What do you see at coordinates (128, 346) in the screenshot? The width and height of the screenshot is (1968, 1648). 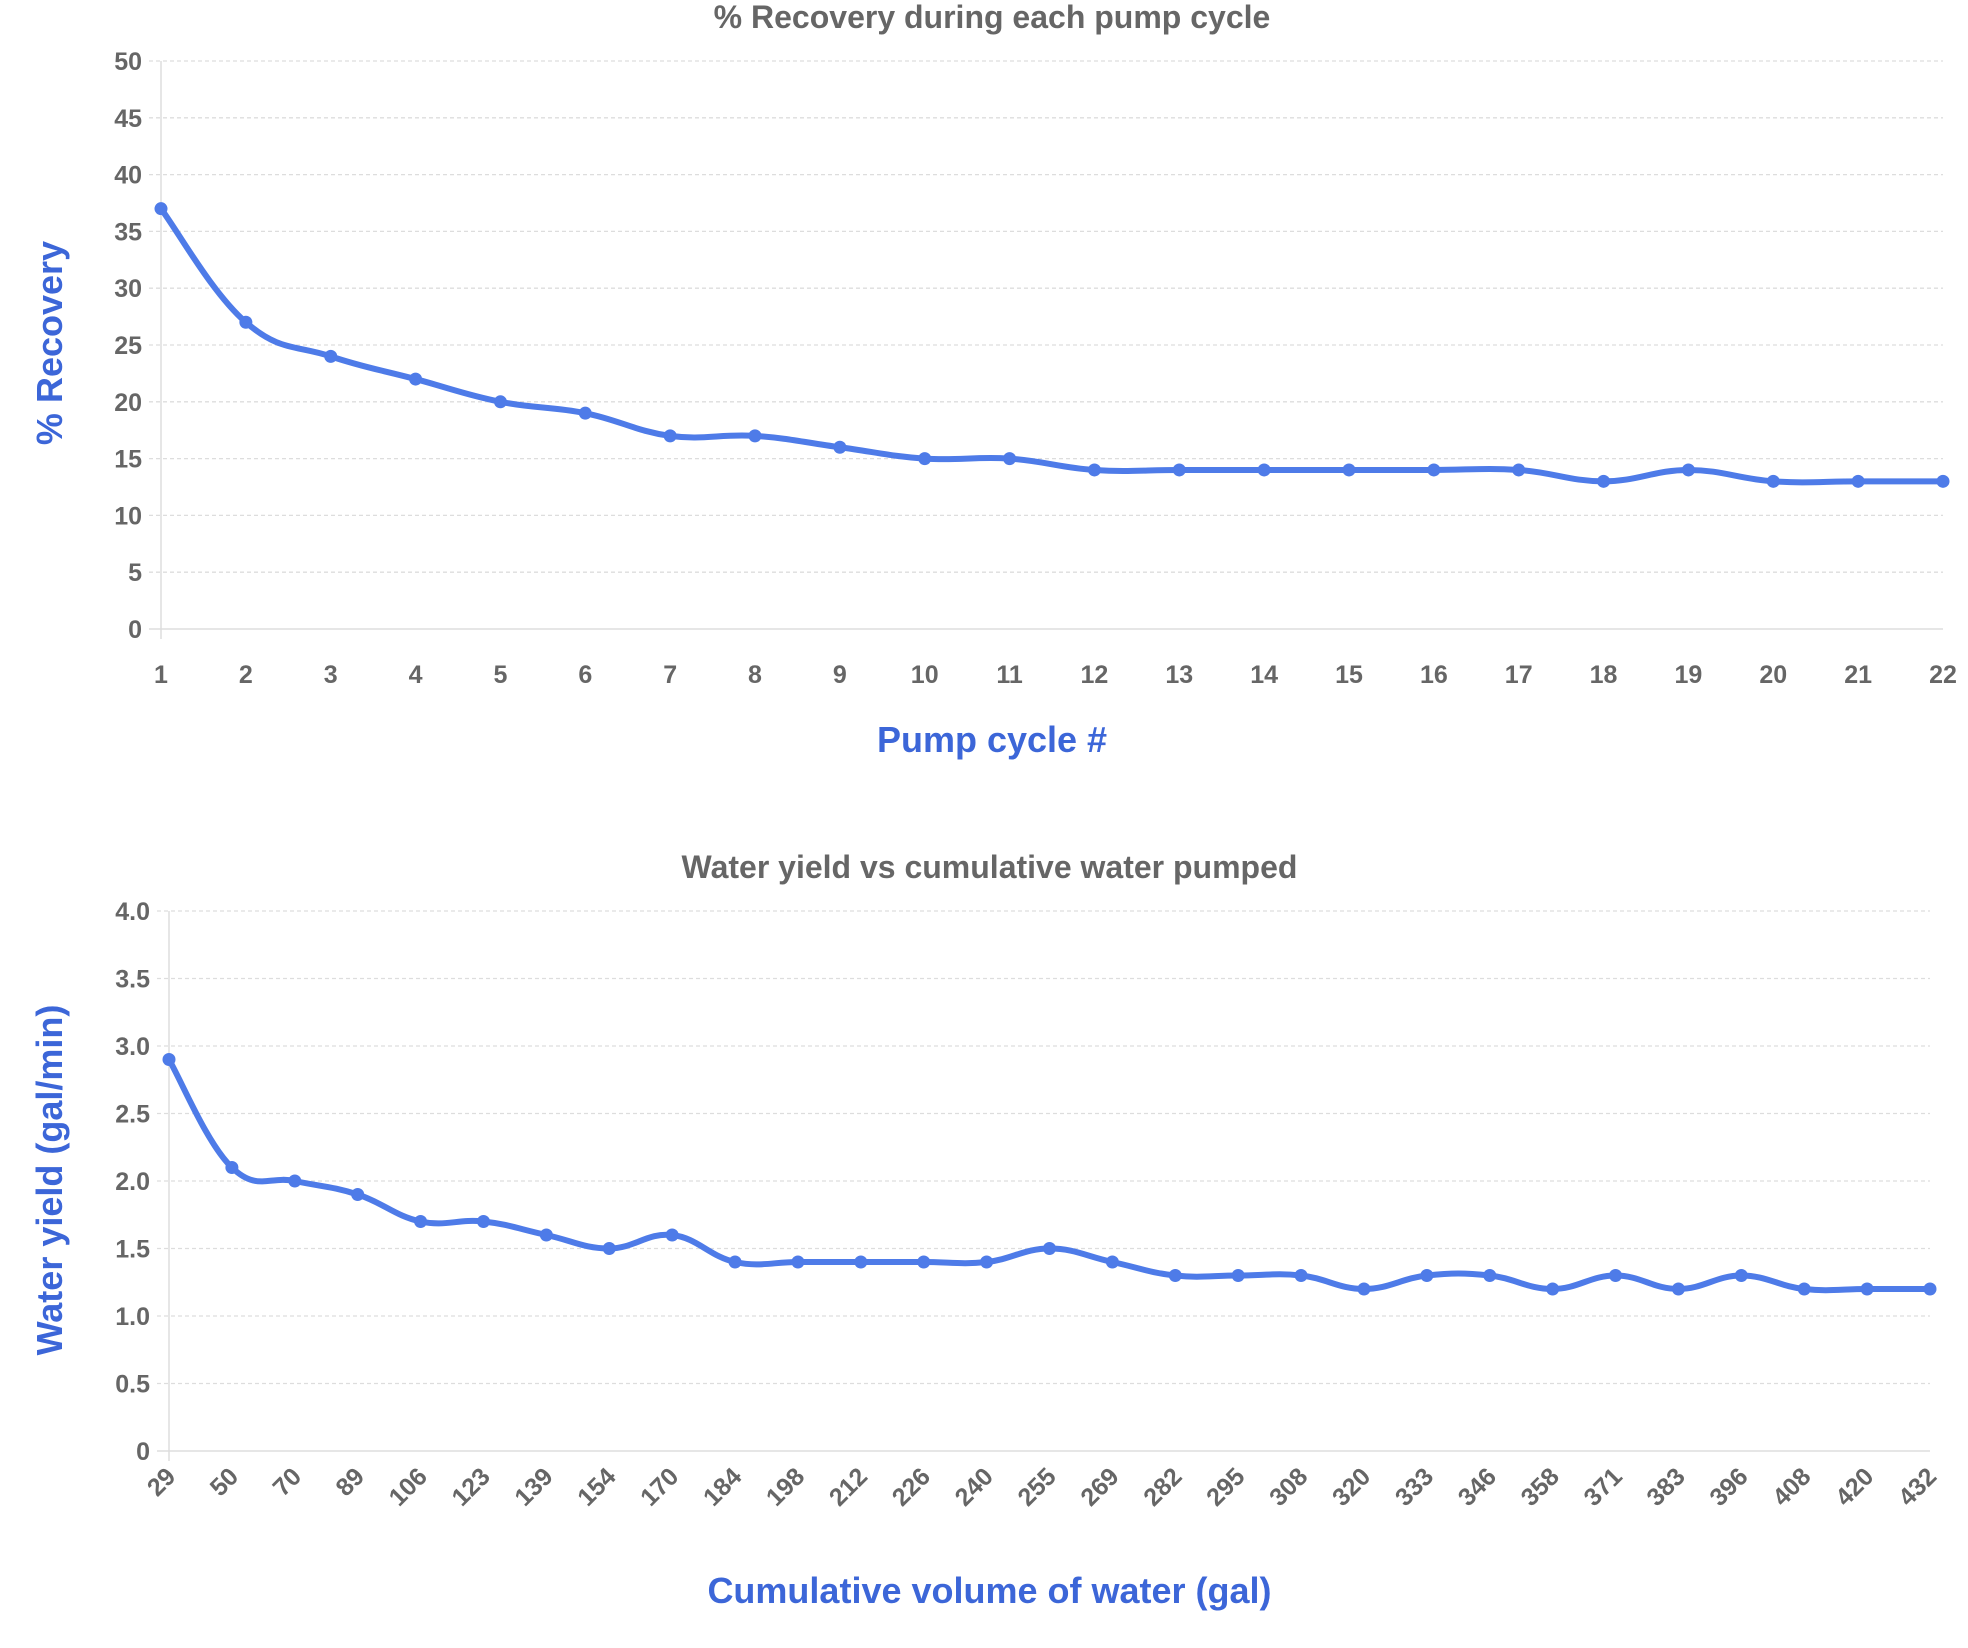 I see `y-tick-label: 25` at bounding box center [128, 346].